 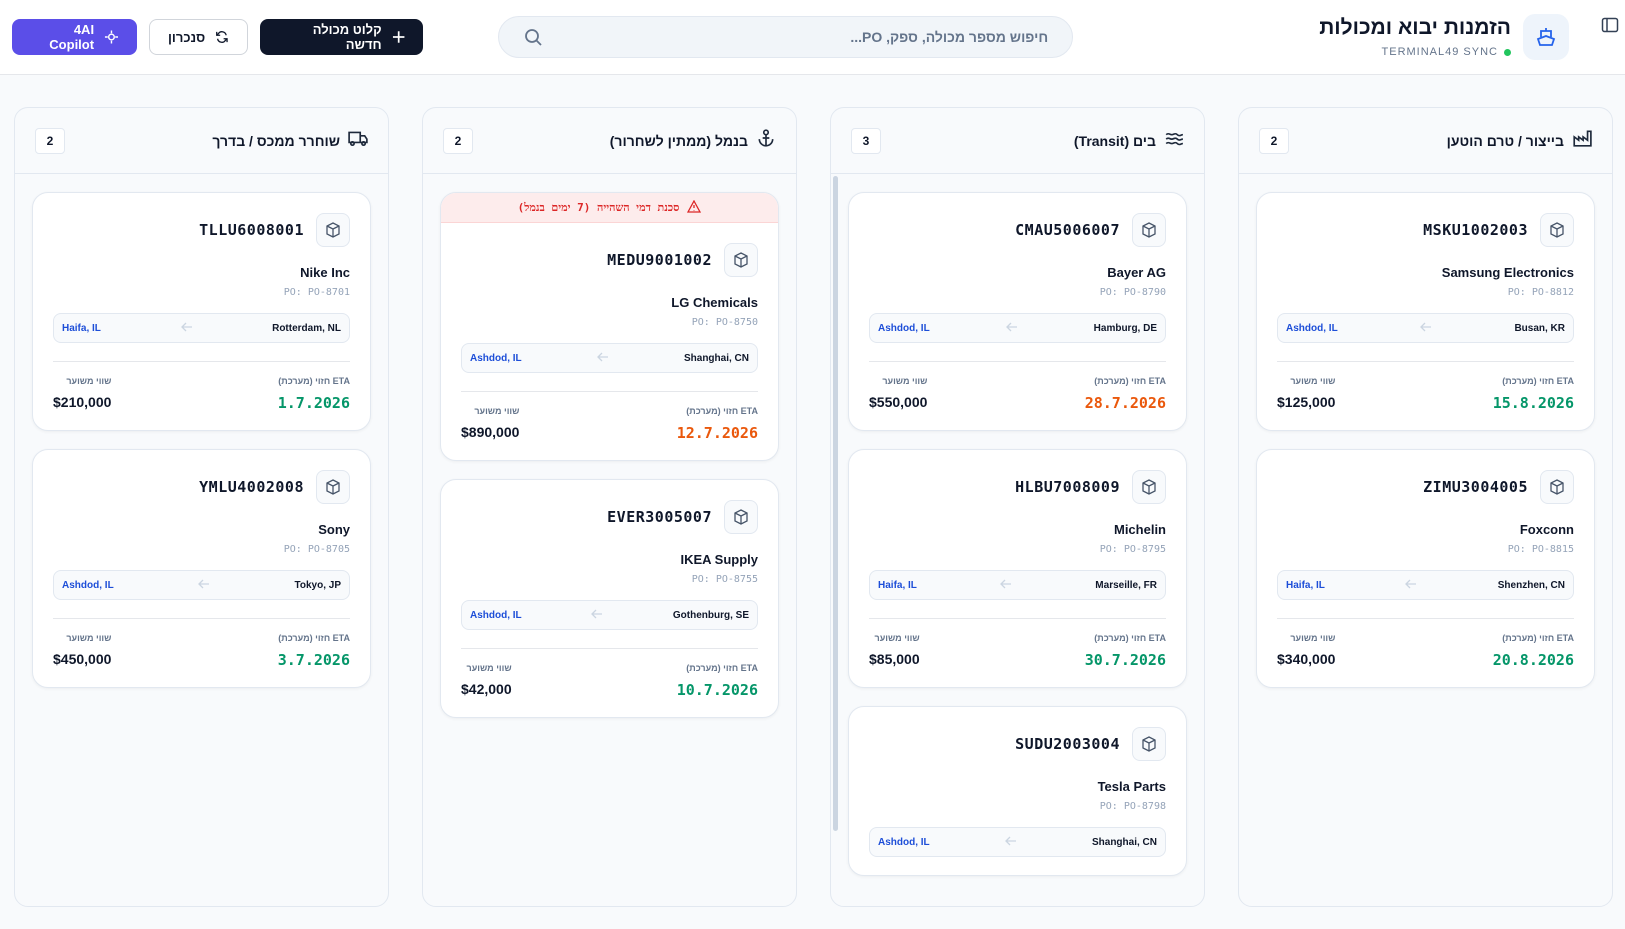 What do you see at coordinates (1505, 140) in the screenshot?
I see `column-title: בייצור / טרם הוטען` at bounding box center [1505, 140].